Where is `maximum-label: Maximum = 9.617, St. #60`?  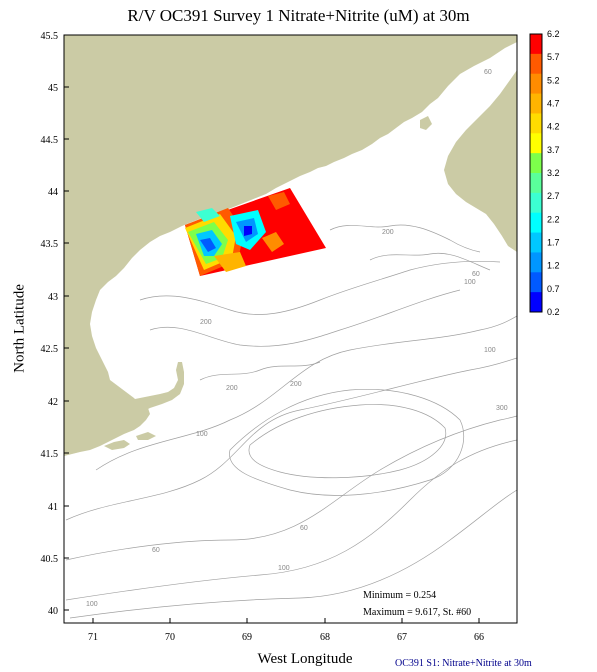
maximum-label: Maximum = 9.617, St. #60 is located at coordinates (417, 612).